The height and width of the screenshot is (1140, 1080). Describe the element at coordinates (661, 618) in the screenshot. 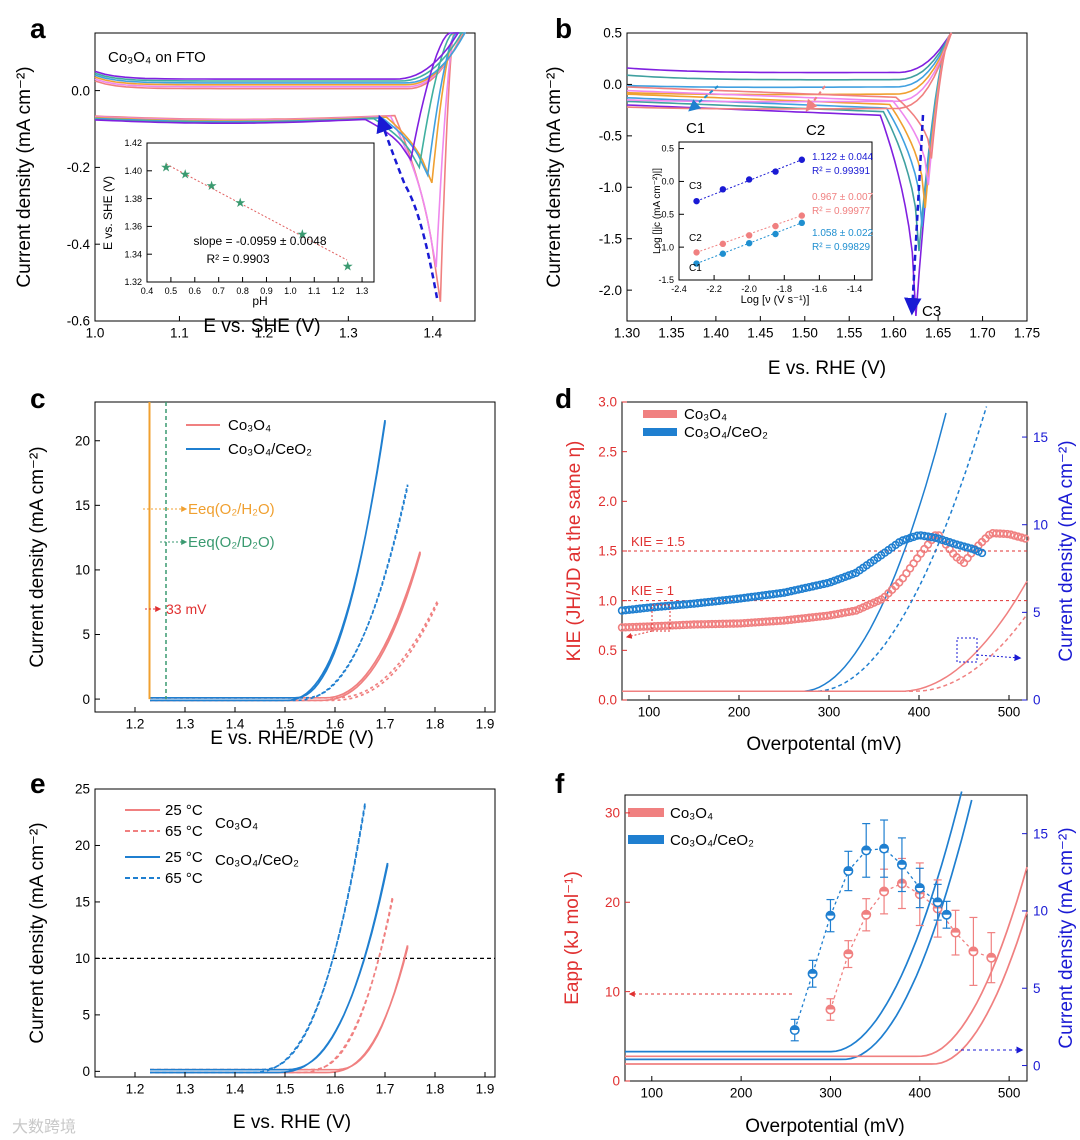

I see `highlight-box-kie` at that location.